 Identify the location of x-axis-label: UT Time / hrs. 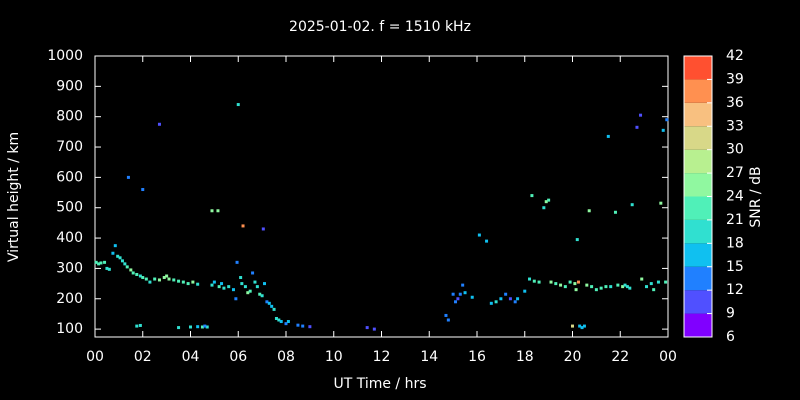
(379, 384).